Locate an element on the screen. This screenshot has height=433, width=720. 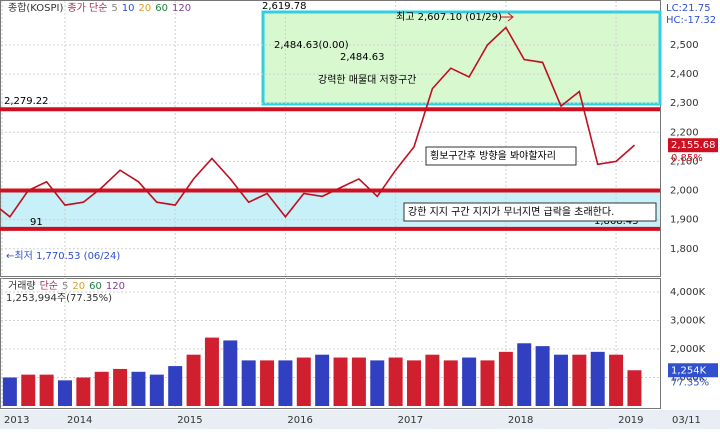
y-tick-label: 2,400 is located at coordinates (684, 74).